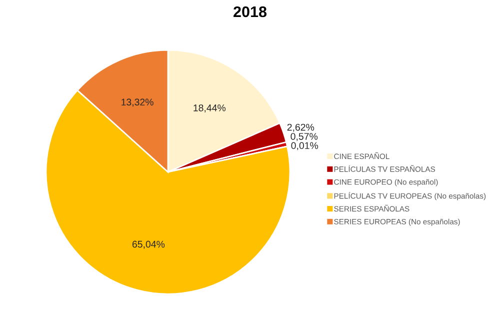 This screenshot has height=327, width=500. What do you see at coordinates (250, 12) in the screenshot?
I see `chart-title: 2018` at bounding box center [250, 12].